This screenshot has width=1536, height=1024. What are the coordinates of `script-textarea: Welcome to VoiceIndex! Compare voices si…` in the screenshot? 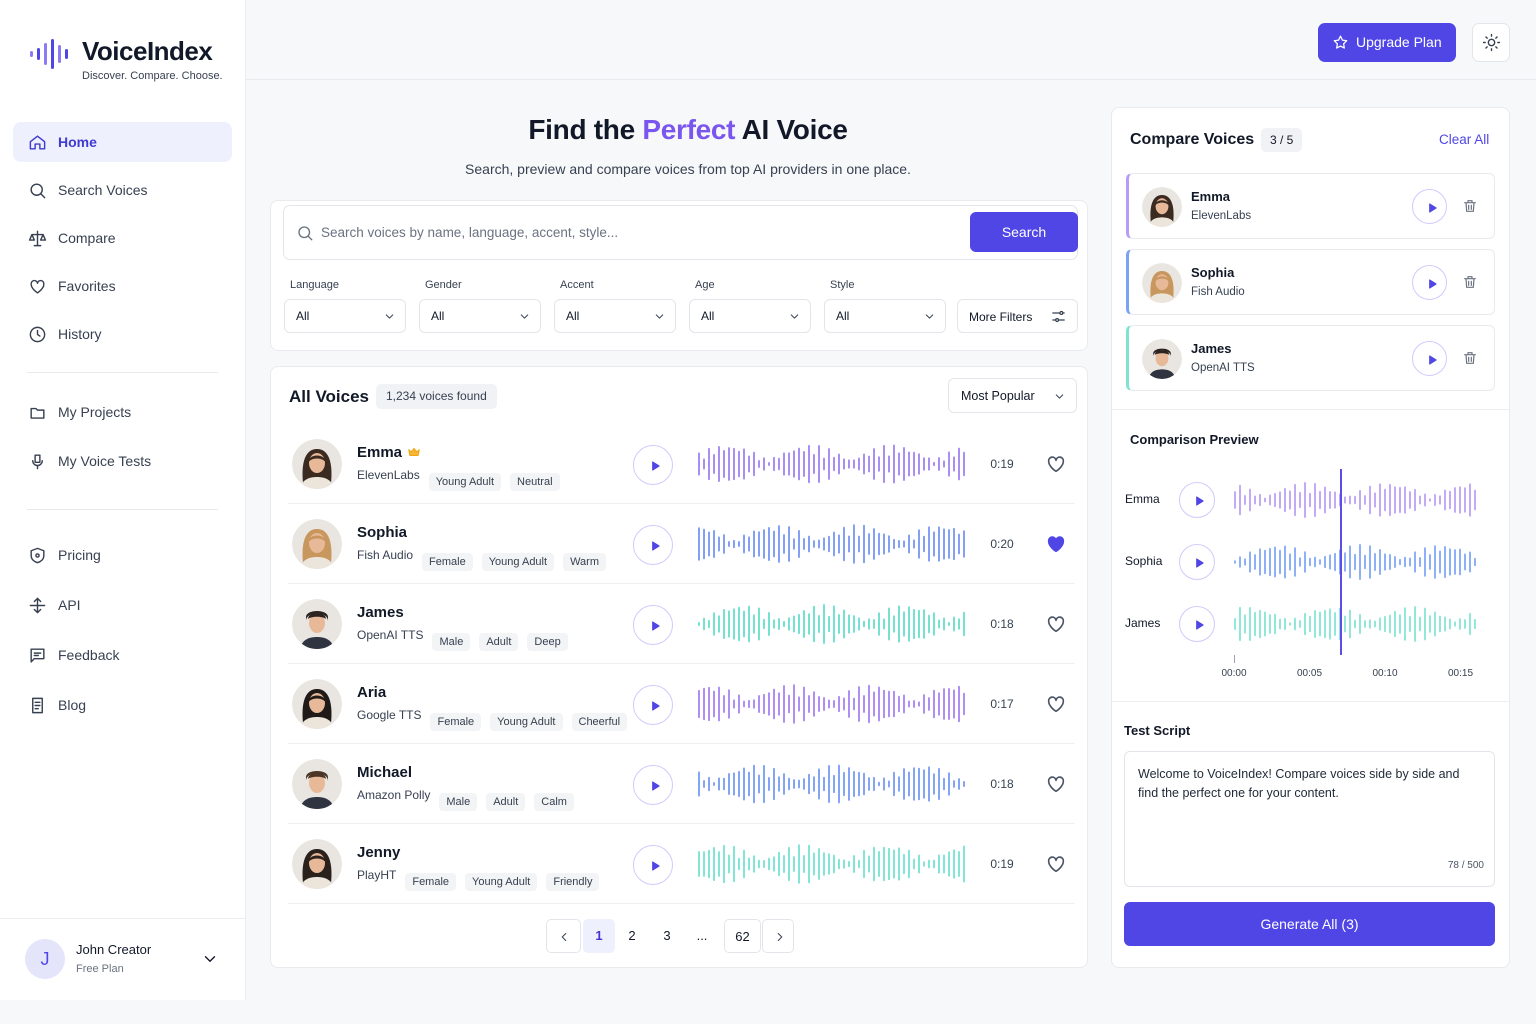 It's located at (1309, 819).